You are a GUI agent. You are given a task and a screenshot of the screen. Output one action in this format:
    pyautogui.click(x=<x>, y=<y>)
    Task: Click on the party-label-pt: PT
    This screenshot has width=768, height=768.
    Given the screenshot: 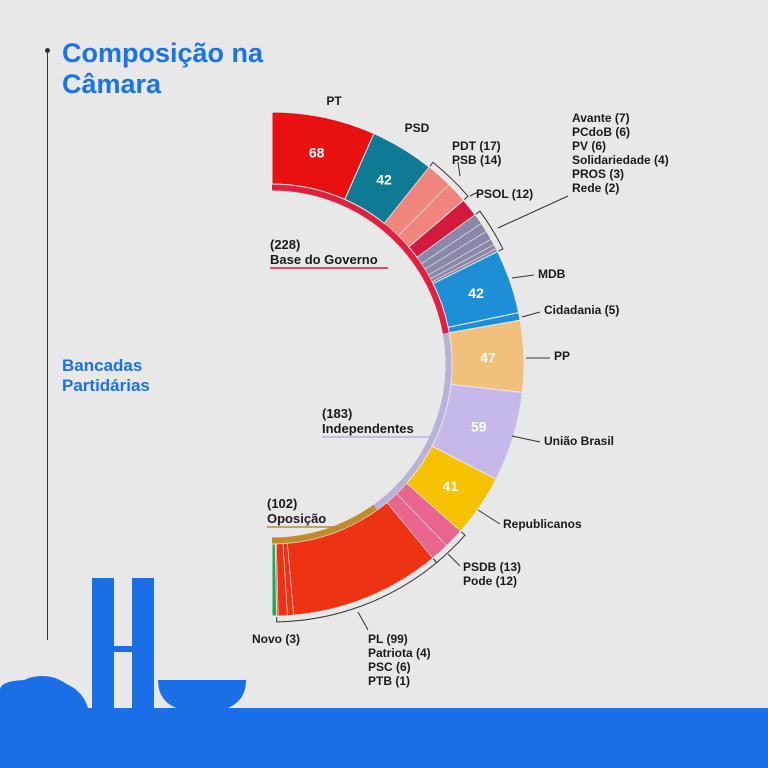 What is the action you would take?
    pyautogui.click(x=334, y=101)
    